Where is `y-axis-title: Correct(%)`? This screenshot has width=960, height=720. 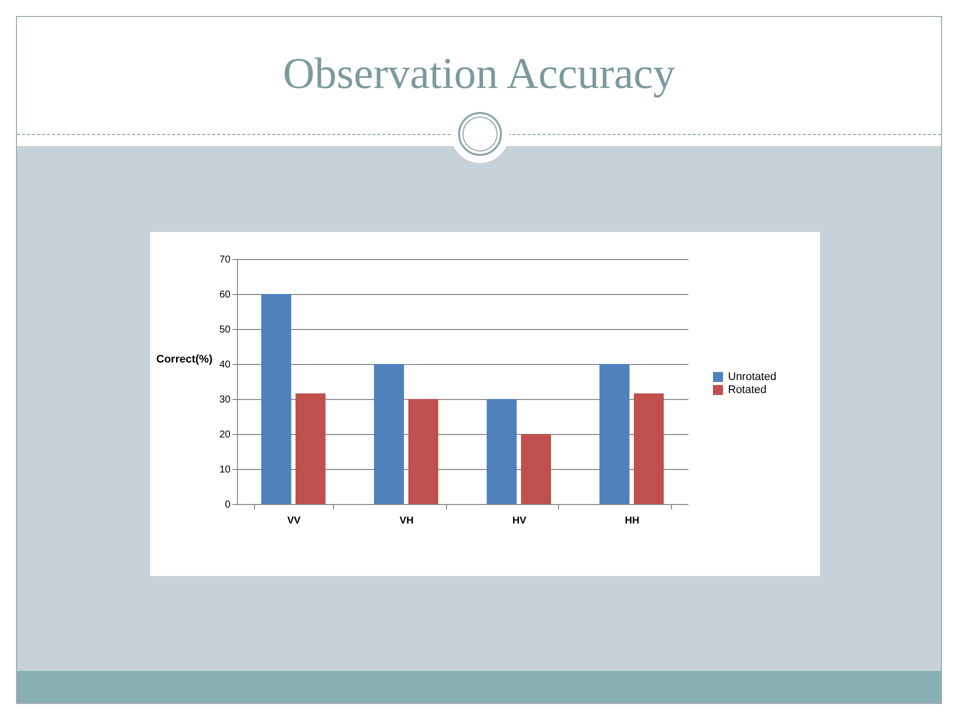
y-axis-title: Correct(%) is located at coordinates (184, 360).